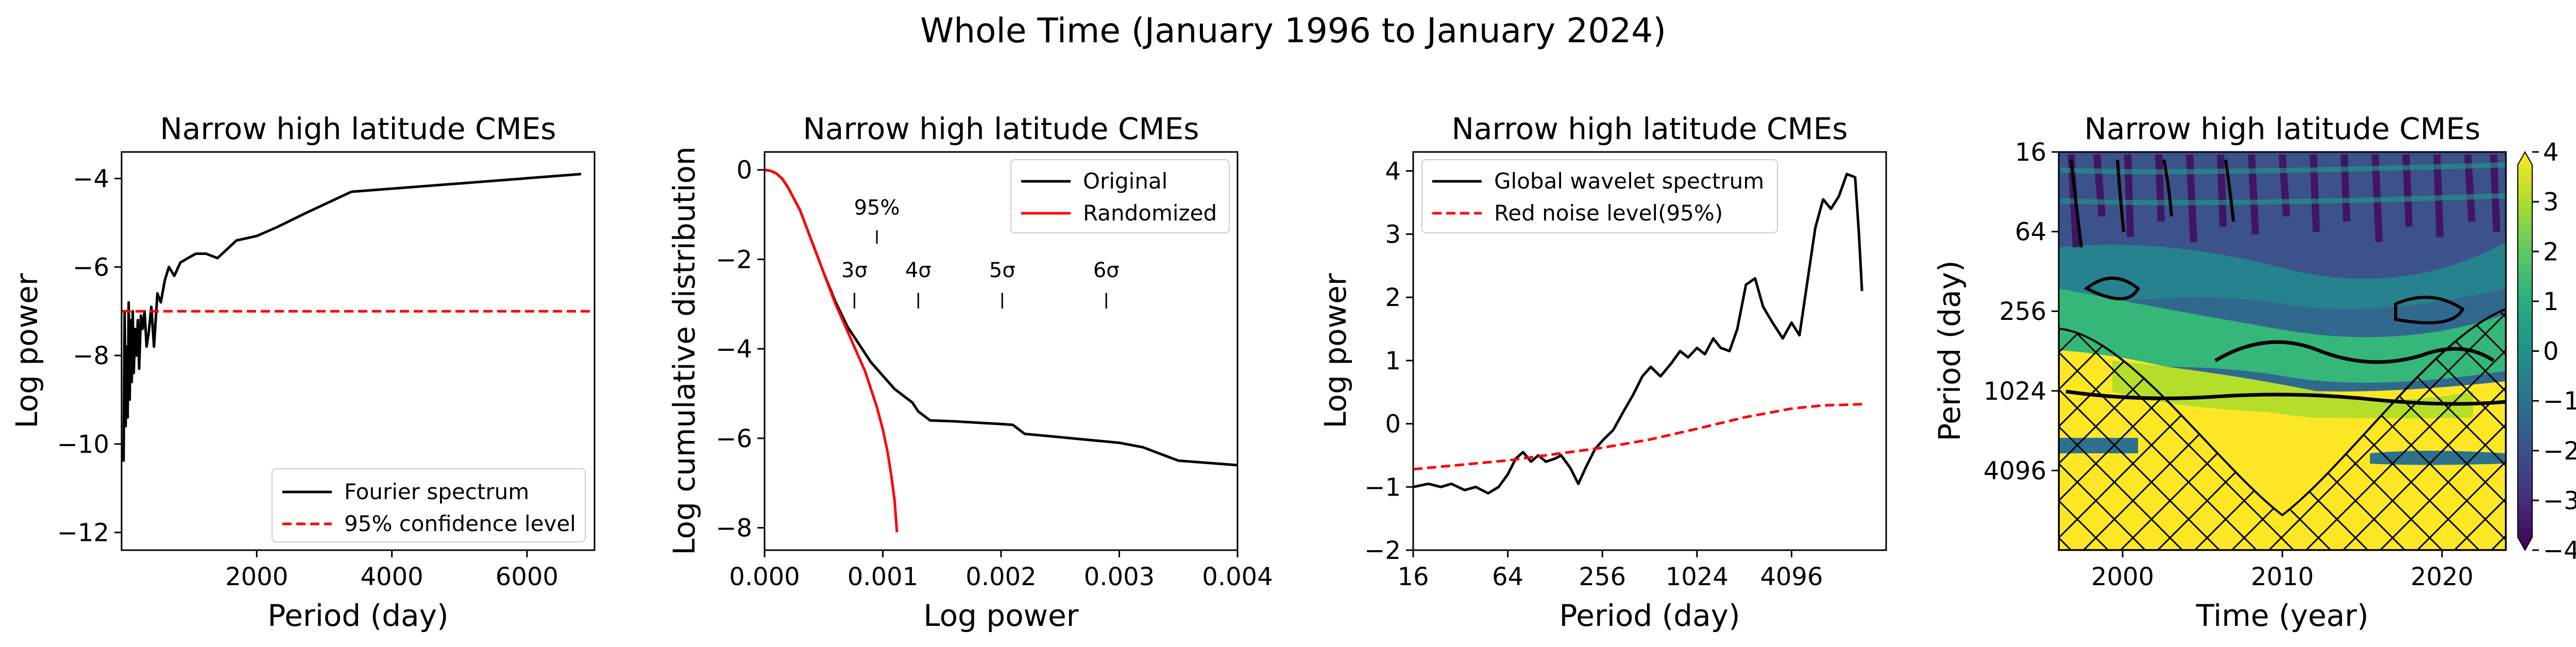  I want to click on legend-label-fourier: Fourier spectrum, so click(436, 491).